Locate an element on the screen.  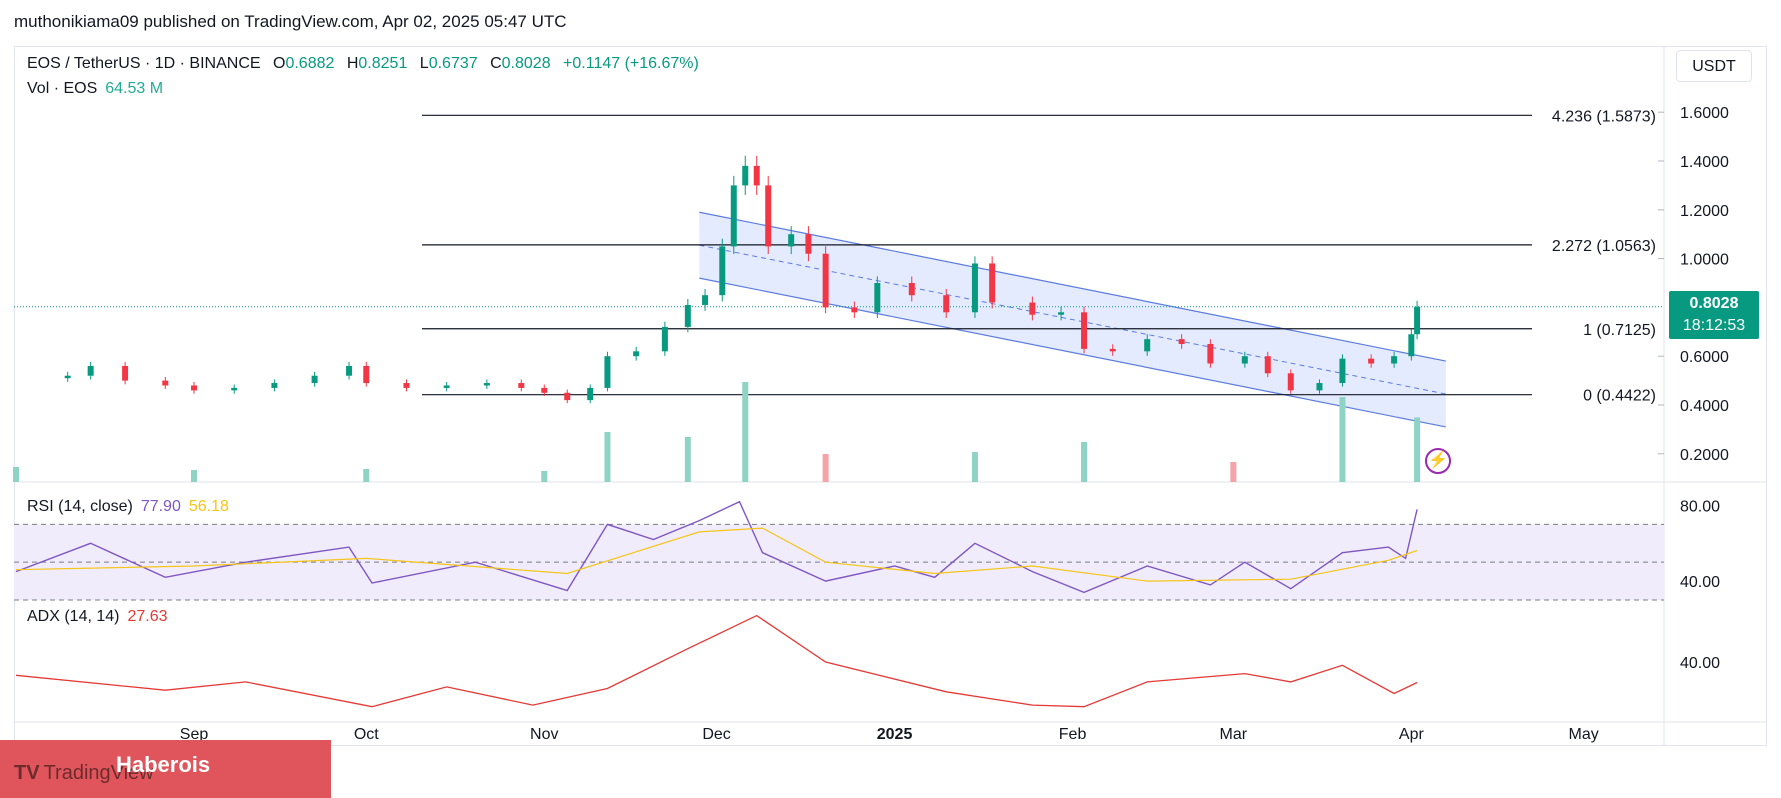
low-key: L is located at coordinates (424, 63).